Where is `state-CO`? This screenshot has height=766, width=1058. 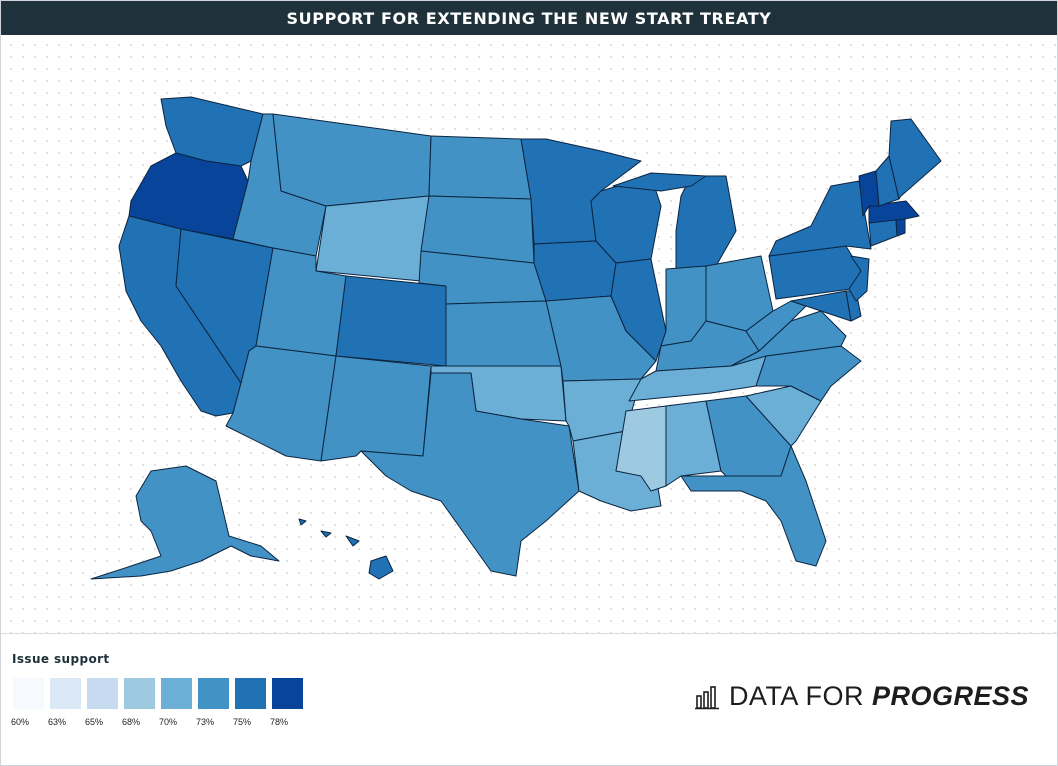
state-CO is located at coordinates (391, 321).